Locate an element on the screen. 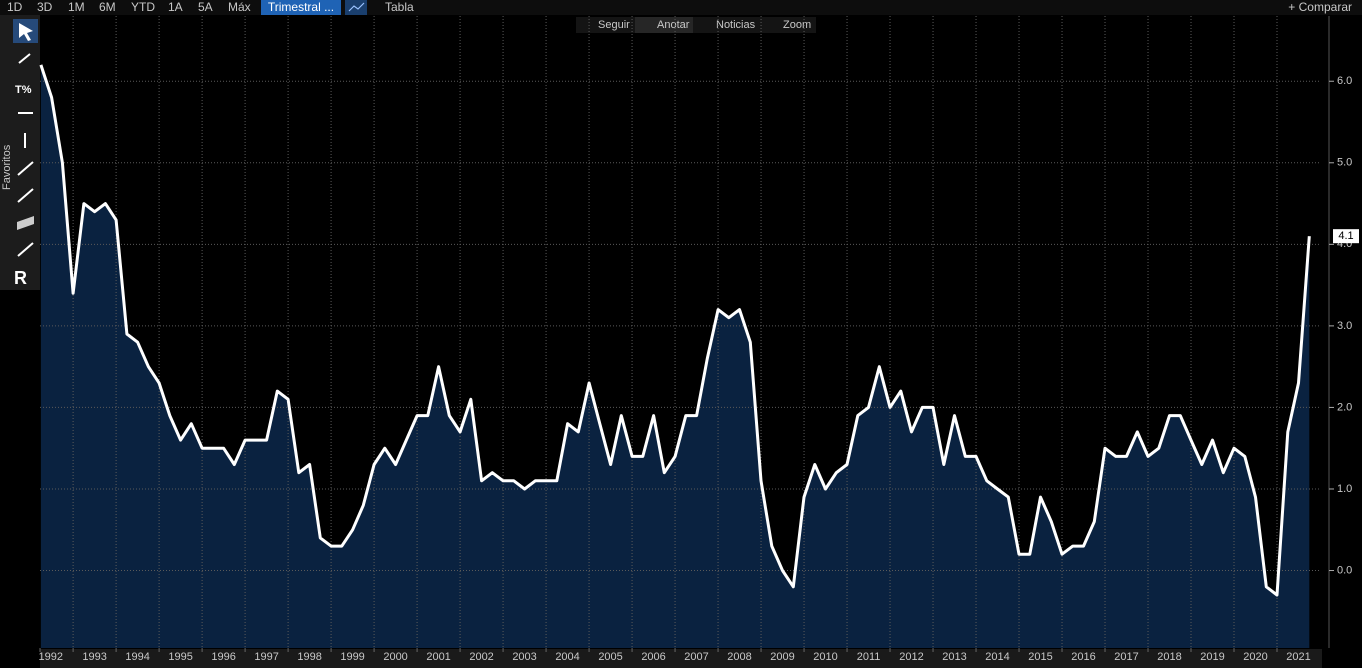  r-icon: R is located at coordinates (20, 278).